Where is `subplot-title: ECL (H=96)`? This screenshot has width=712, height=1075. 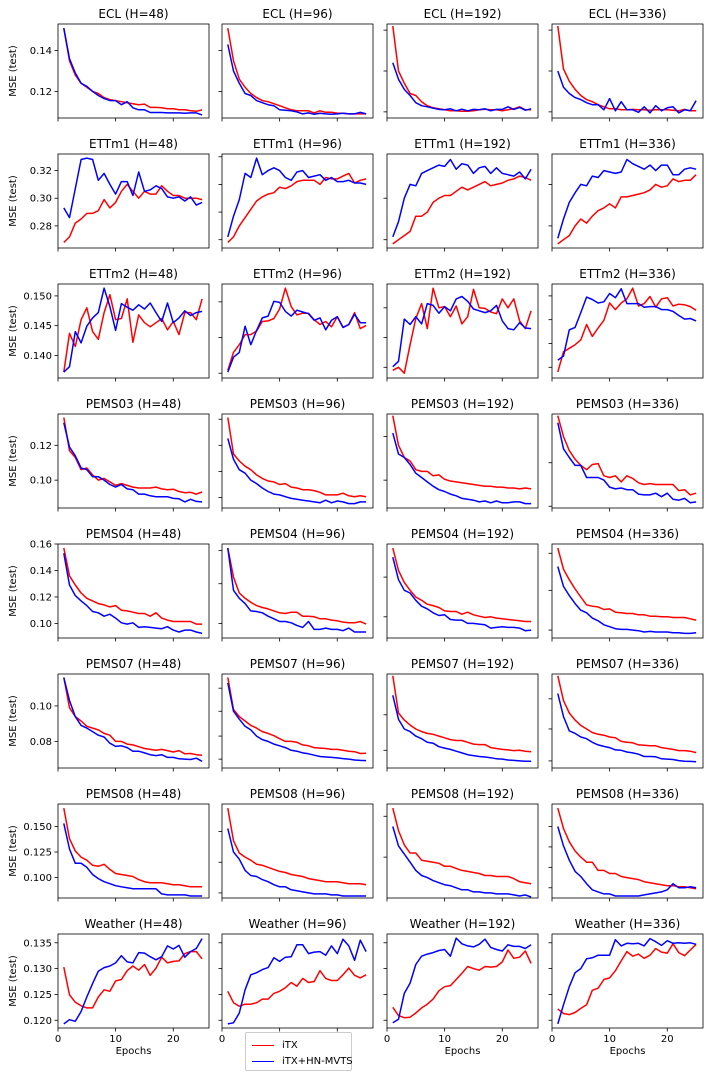 subplot-title: ECL (H=96) is located at coordinates (297, 14).